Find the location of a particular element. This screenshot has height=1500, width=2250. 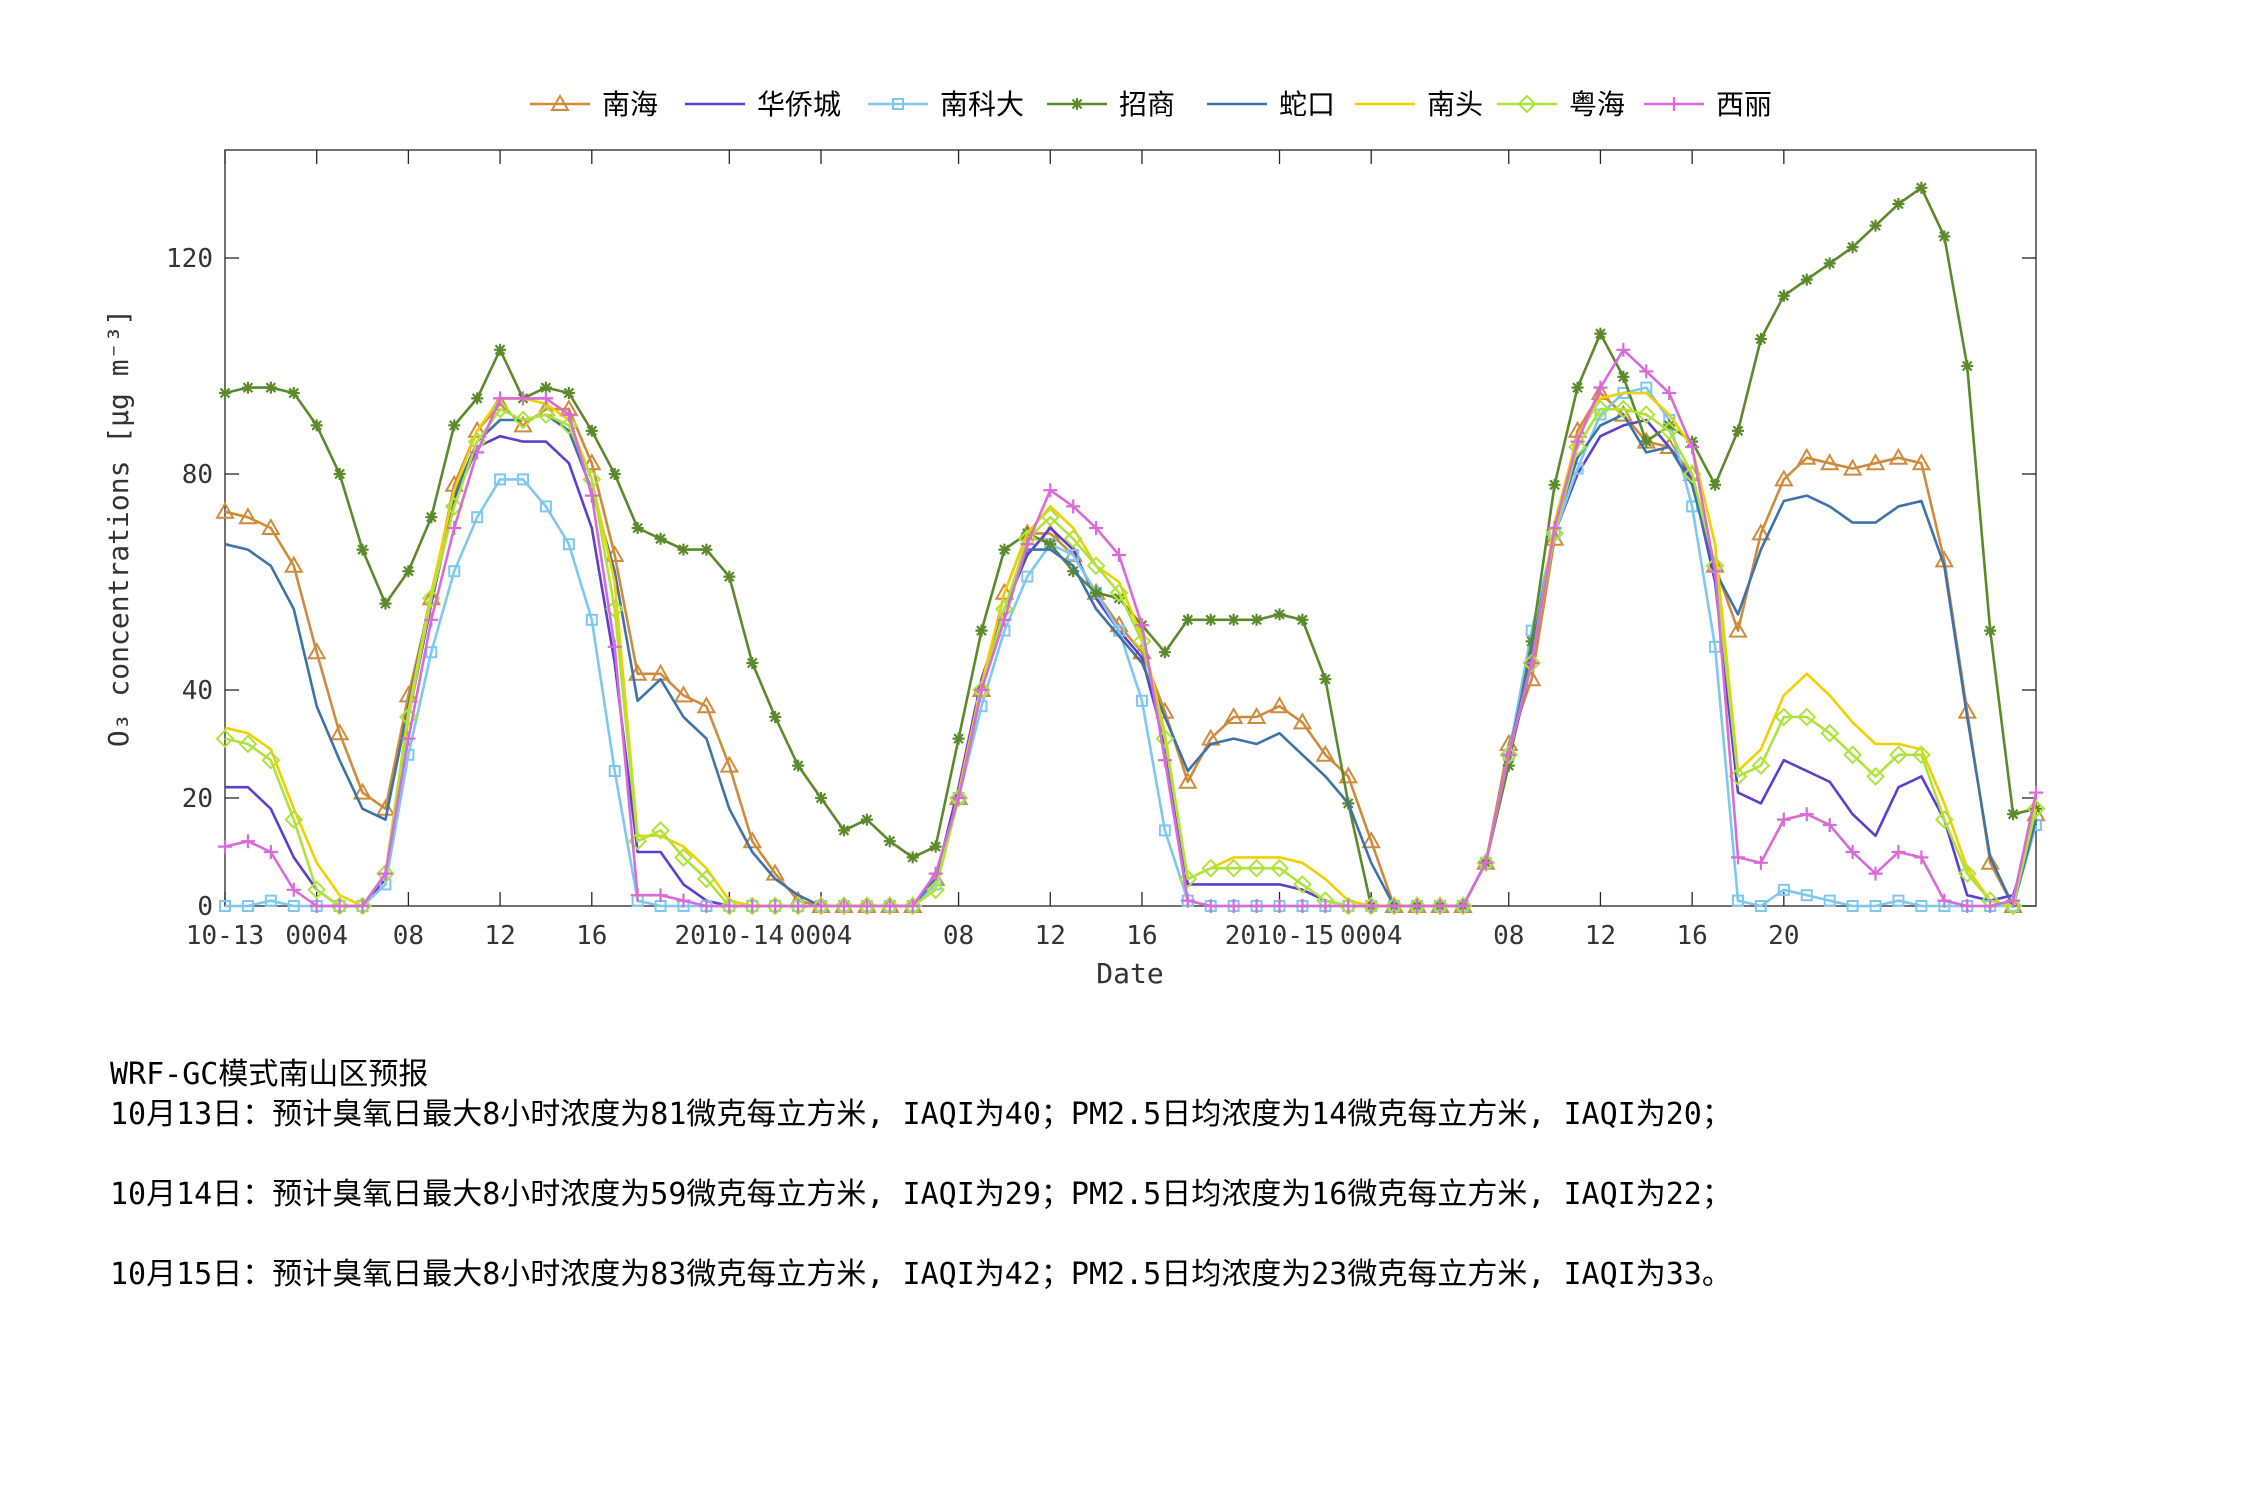

legend-label: 南科大 is located at coordinates (982, 104).